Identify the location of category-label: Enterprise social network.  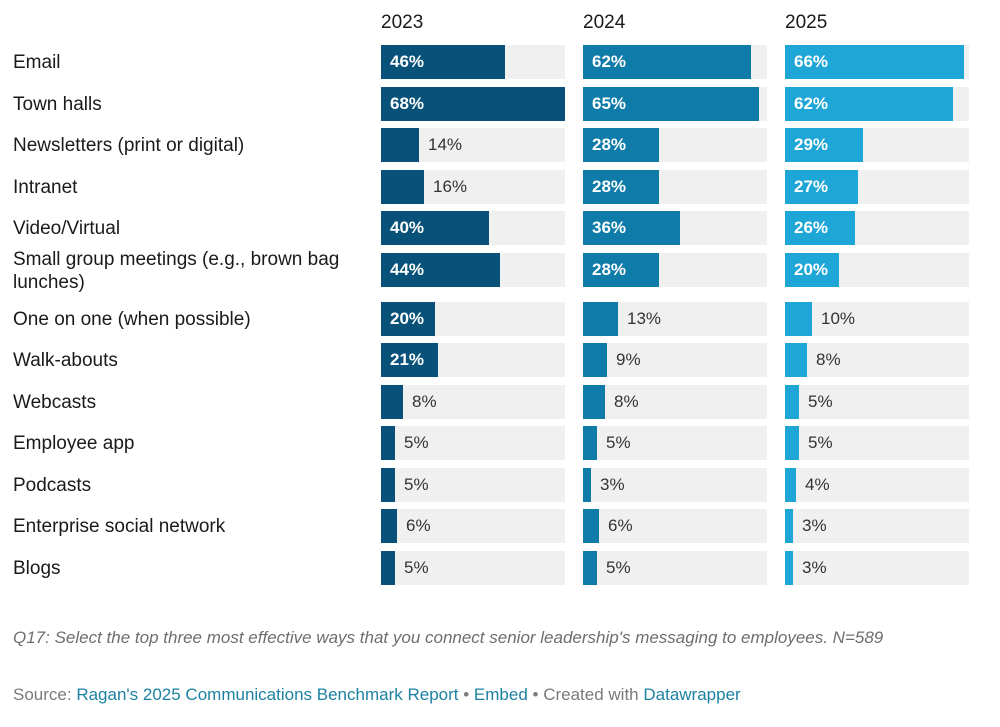
(119, 526).